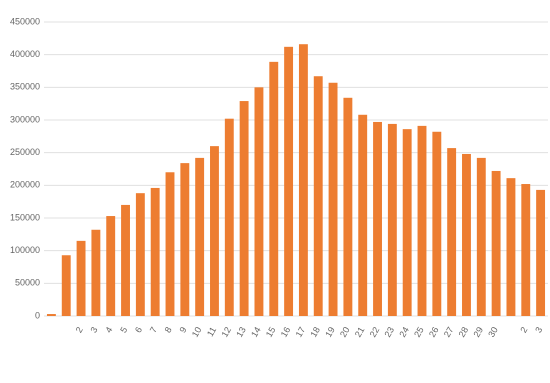  What do you see at coordinates (404, 332) in the screenshot?
I see `x-tick-label: 24` at bounding box center [404, 332].